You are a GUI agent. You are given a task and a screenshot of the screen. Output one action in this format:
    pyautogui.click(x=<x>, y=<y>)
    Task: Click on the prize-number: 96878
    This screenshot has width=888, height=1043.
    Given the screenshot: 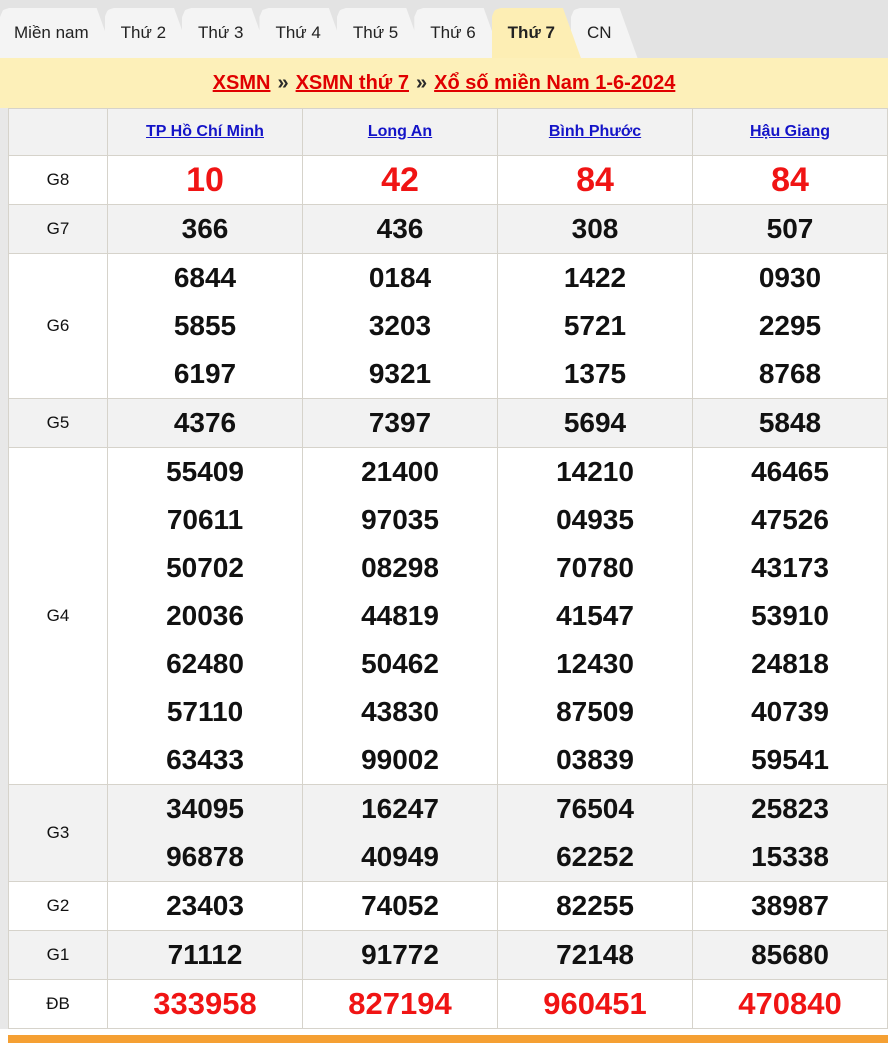 What is the action you would take?
    pyautogui.click(x=205, y=856)
    